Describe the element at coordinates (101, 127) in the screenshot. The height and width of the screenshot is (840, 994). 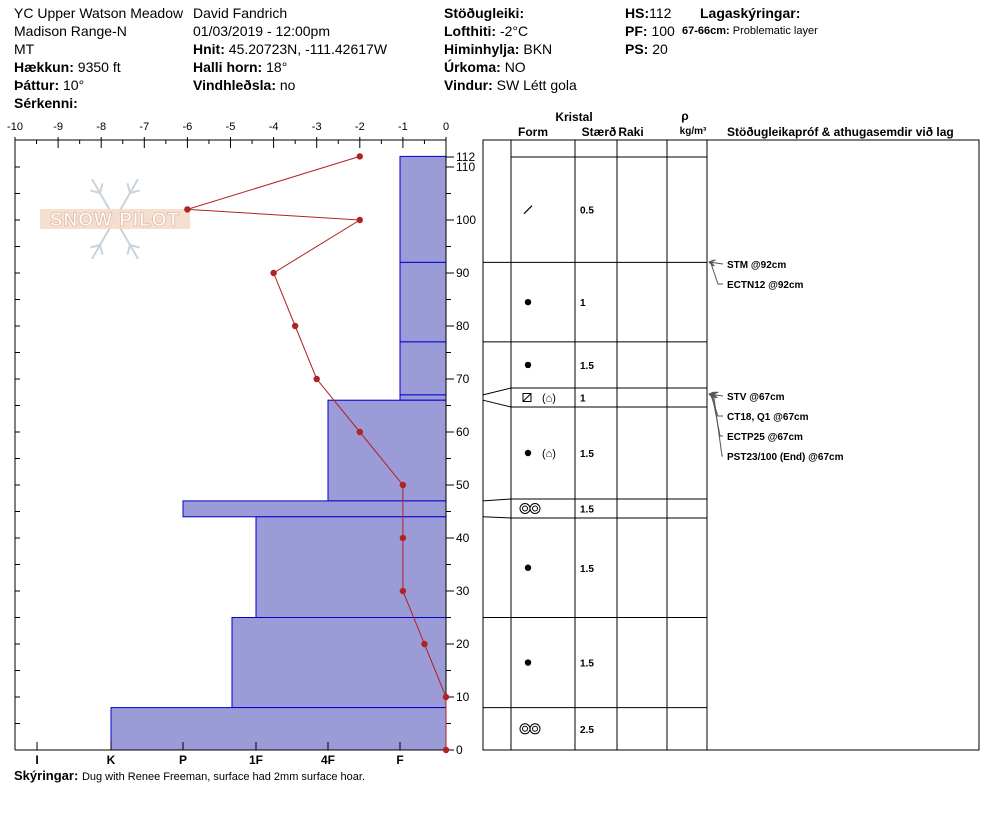
I see `temp-tick-label: -8` at that location.